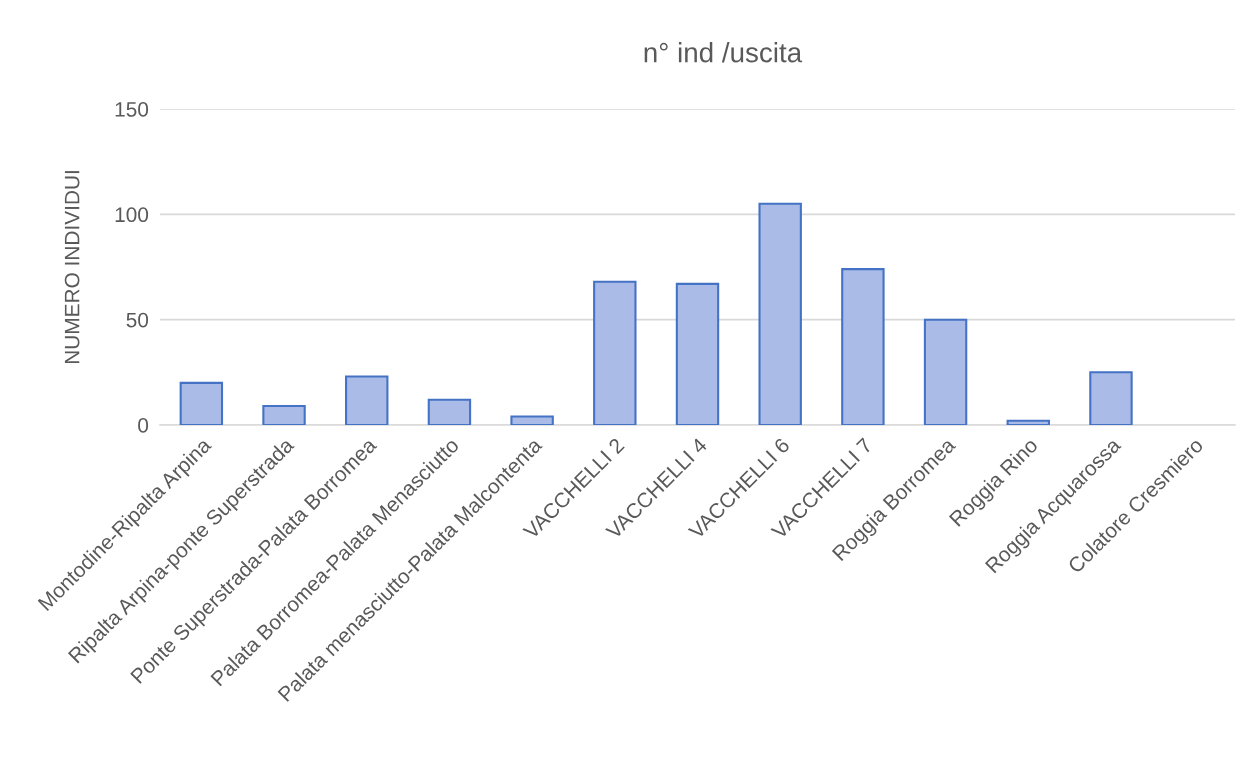  What do you see at coordinates (72, 267) in the screenshot?
I see `y-axis-title: NUMERO INDIVIDUI` at bounding box center [72, 267].